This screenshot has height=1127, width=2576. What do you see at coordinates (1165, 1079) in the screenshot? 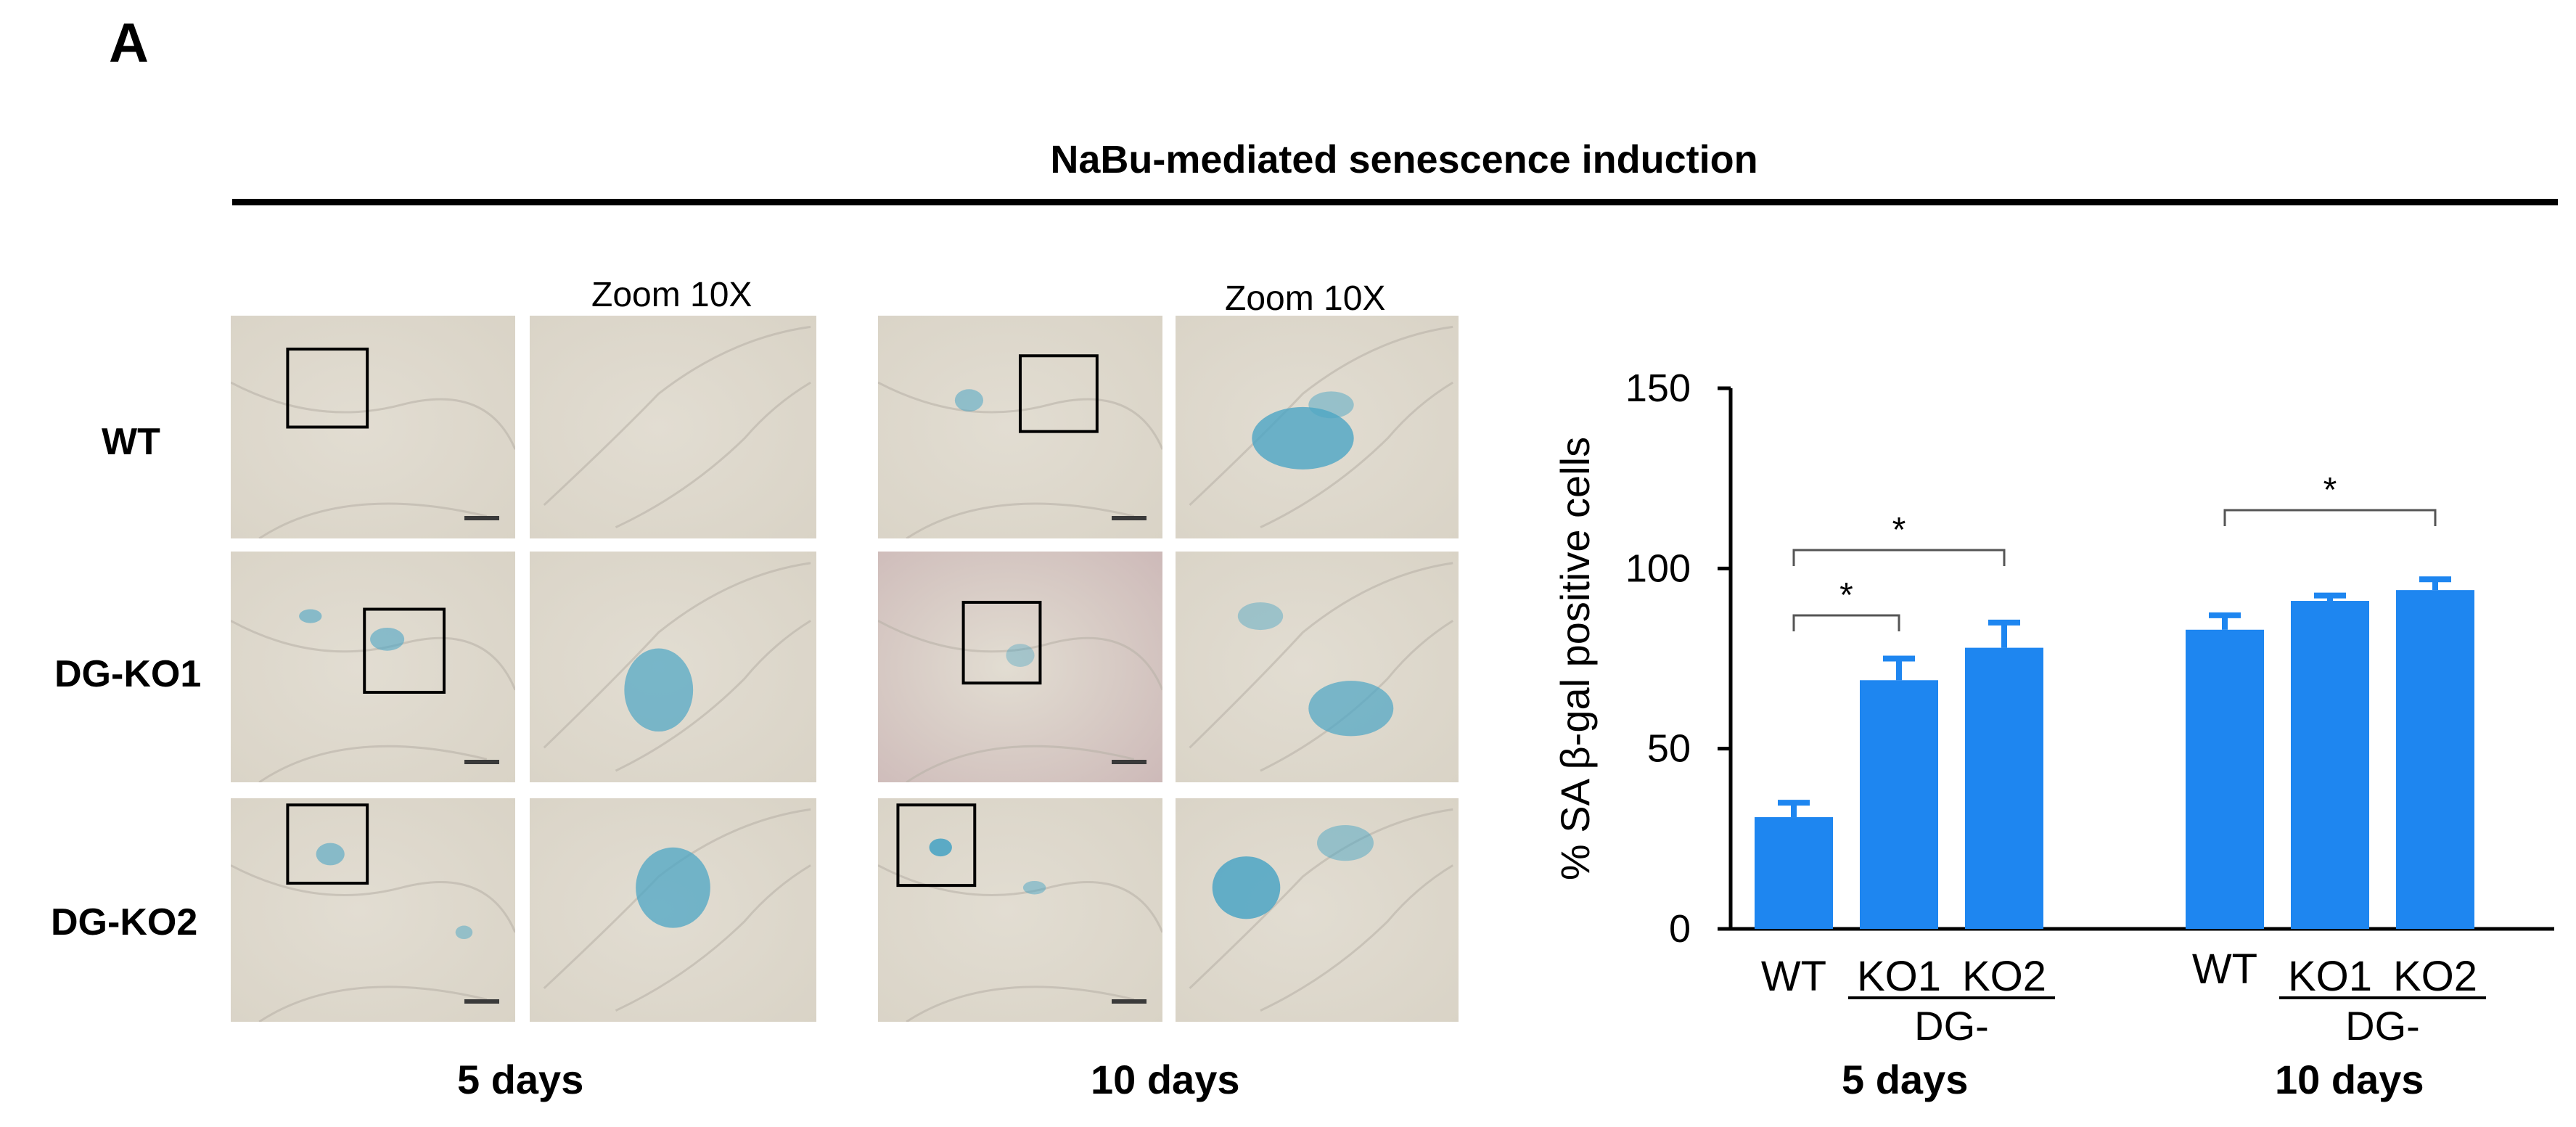
I see `time-label-images-10-days: 10 days` at bounding box center [1165, 1079].